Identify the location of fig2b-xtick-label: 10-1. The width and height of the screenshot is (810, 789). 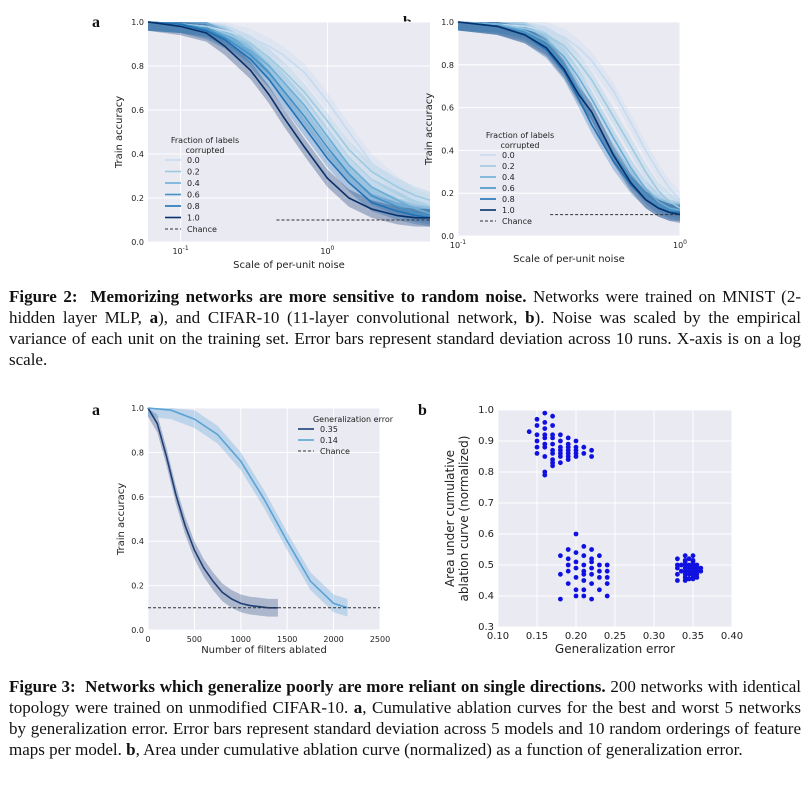
(458, 244).